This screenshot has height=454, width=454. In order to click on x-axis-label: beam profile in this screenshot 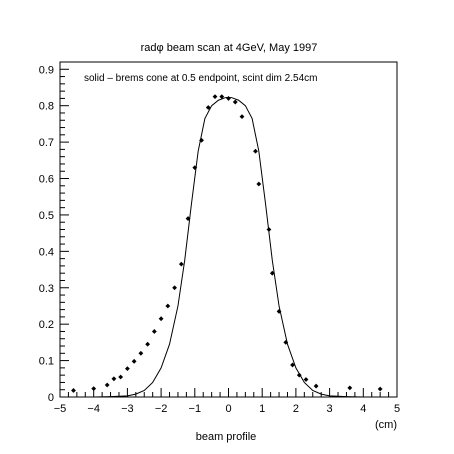, I will do `click(226, 437)`.